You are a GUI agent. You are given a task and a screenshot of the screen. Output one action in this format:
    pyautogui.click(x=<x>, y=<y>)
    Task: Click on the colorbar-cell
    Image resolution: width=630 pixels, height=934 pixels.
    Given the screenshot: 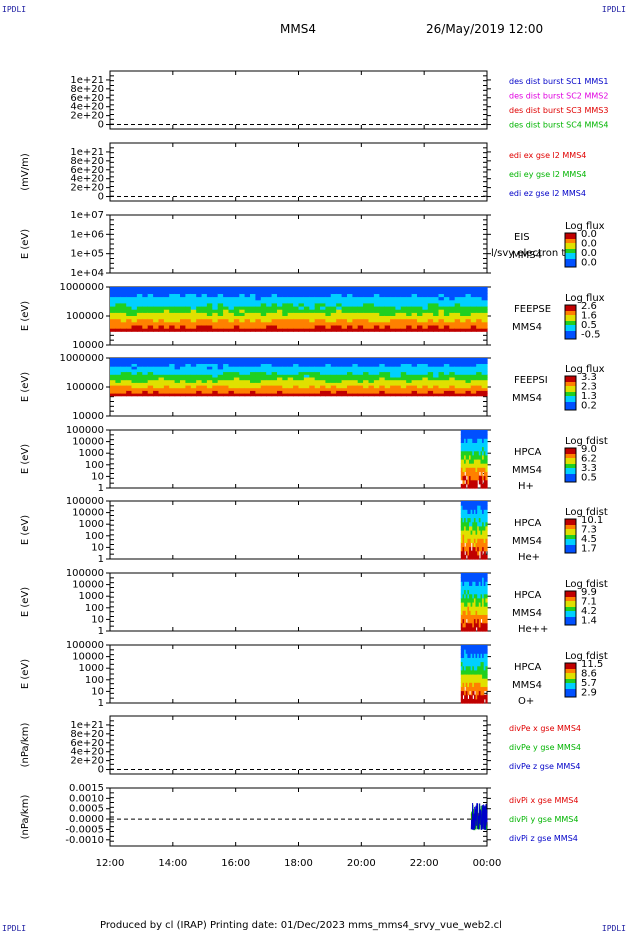 What is the action you would take?
    pyautogui.click(x=570, y=457)
    